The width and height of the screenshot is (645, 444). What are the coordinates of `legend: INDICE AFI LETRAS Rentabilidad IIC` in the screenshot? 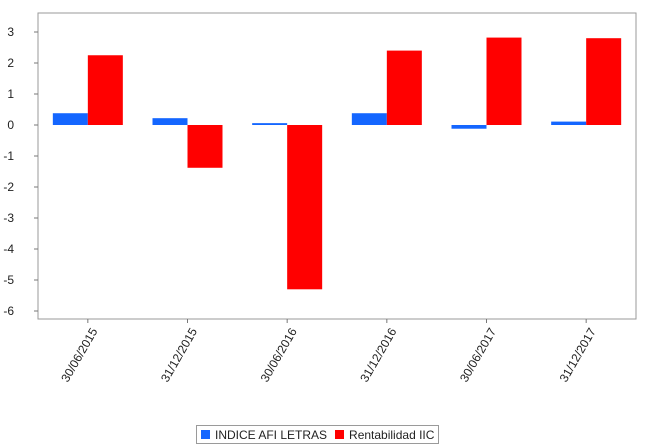 It's located at (318, 434).